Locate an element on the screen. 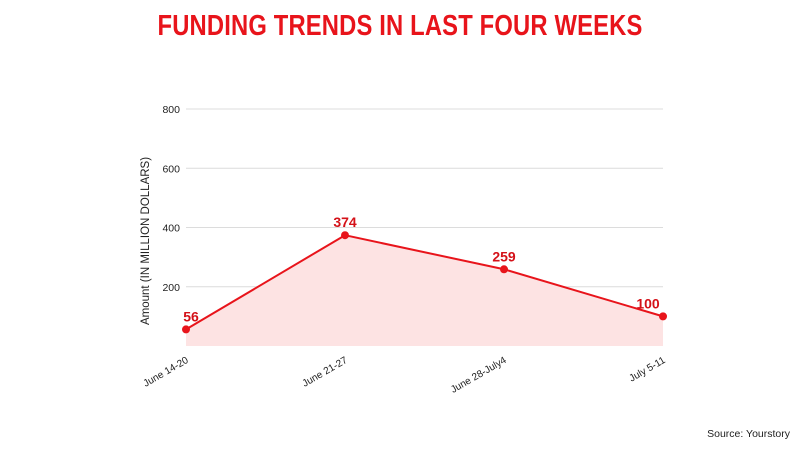 The height and width of the screenshot is (450, 800). series-line is located at coordinates (424, 282).